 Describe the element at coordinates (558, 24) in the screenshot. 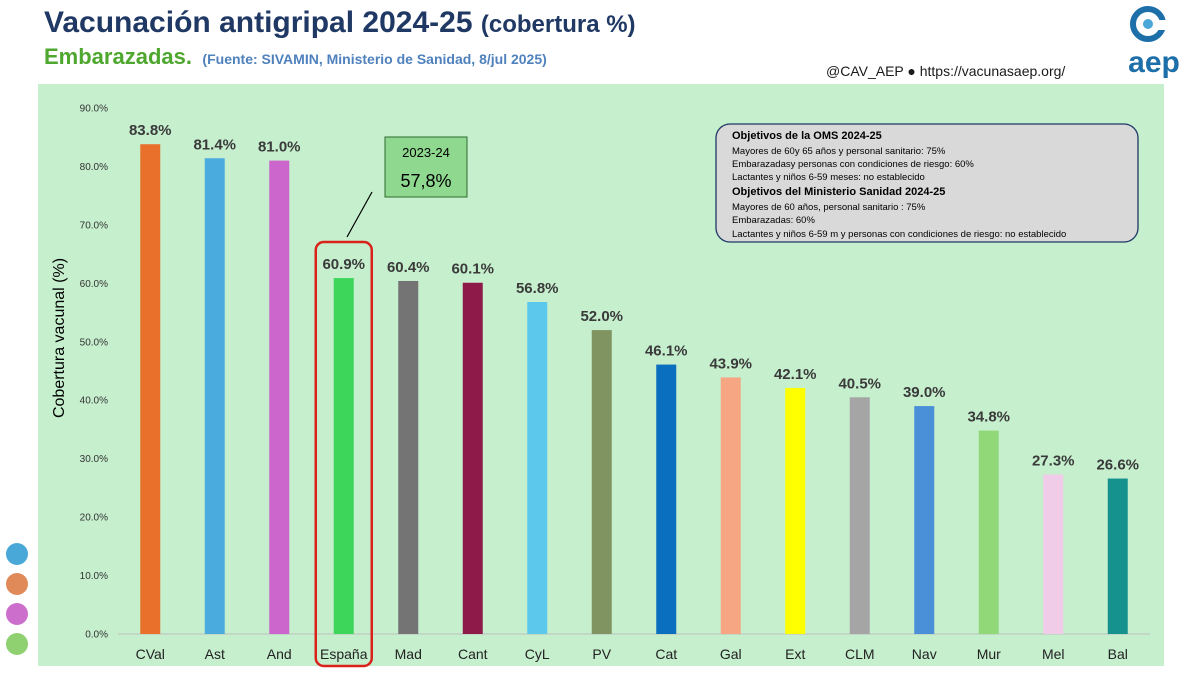

I see `title-suffix: (cobertura %)` at that location.